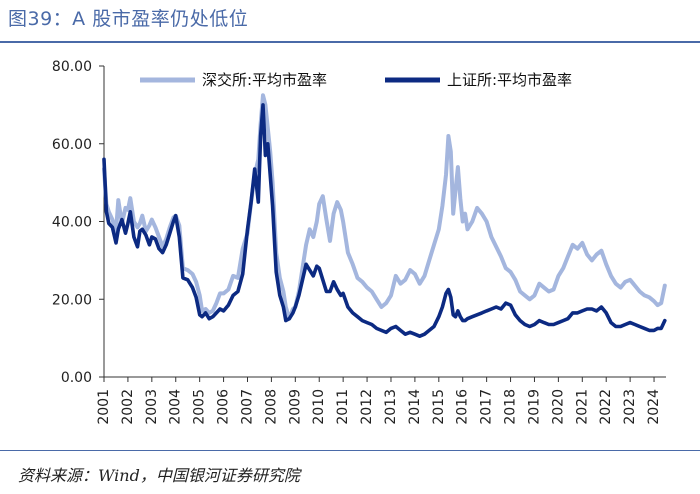  Describe the element at coordinates (319, 407) in the screenshot. I see `x-tick-label: 2010` at that location.